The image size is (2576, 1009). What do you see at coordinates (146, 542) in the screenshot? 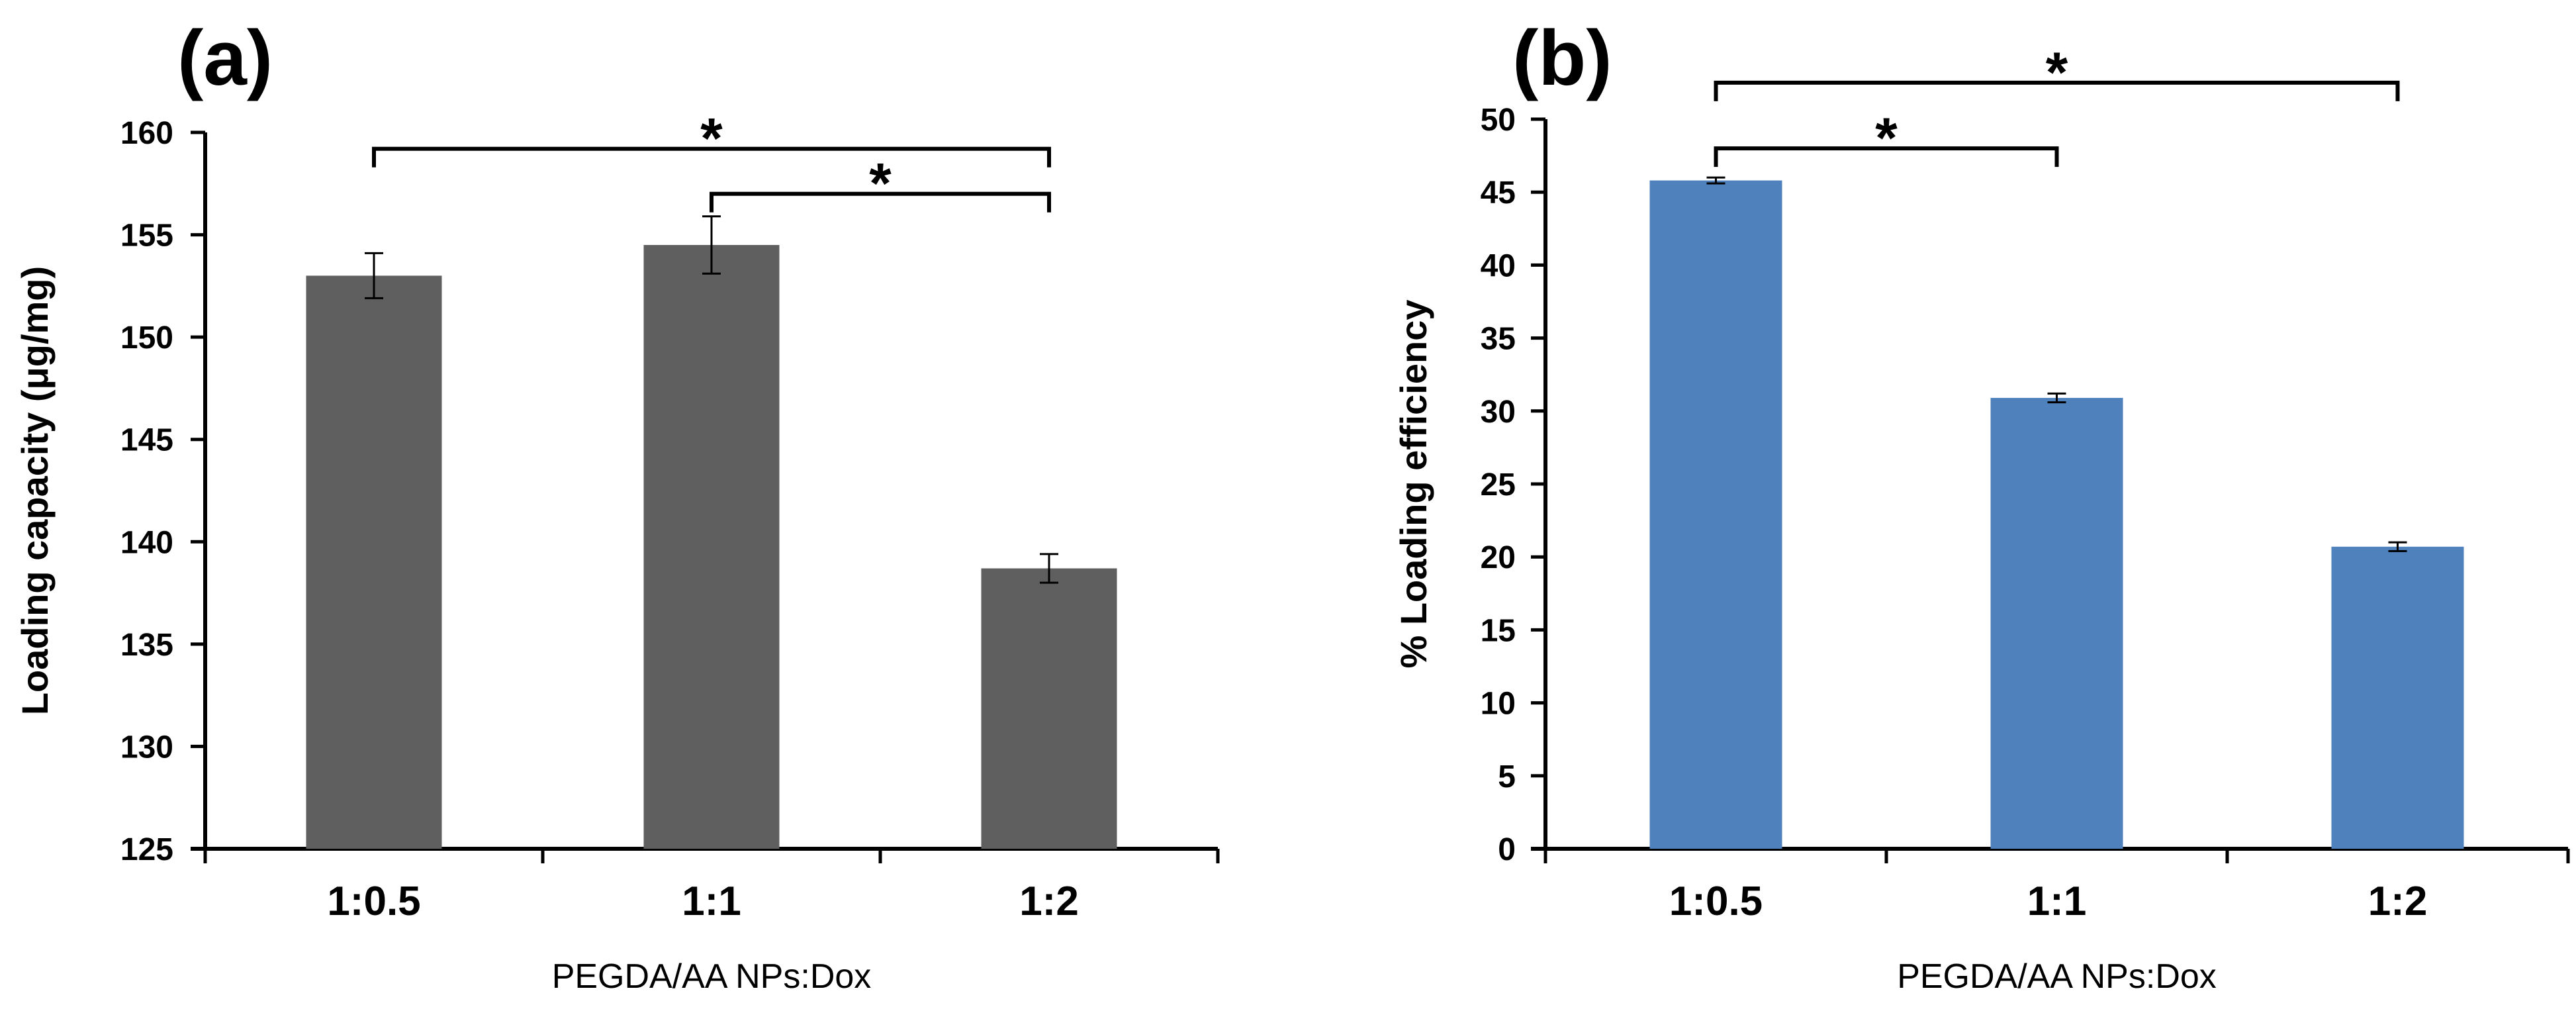
I see `y-tick-label: 140` at bounding box center [146, 542].